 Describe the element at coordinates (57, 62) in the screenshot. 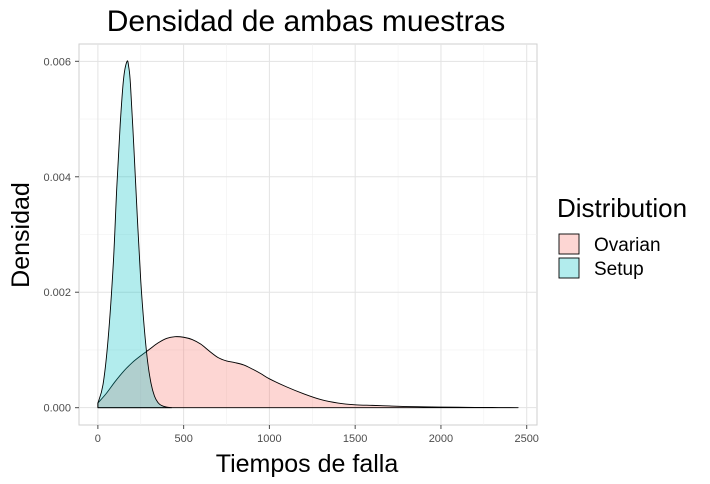

I see `y-tick-label: 0.006` at that location.